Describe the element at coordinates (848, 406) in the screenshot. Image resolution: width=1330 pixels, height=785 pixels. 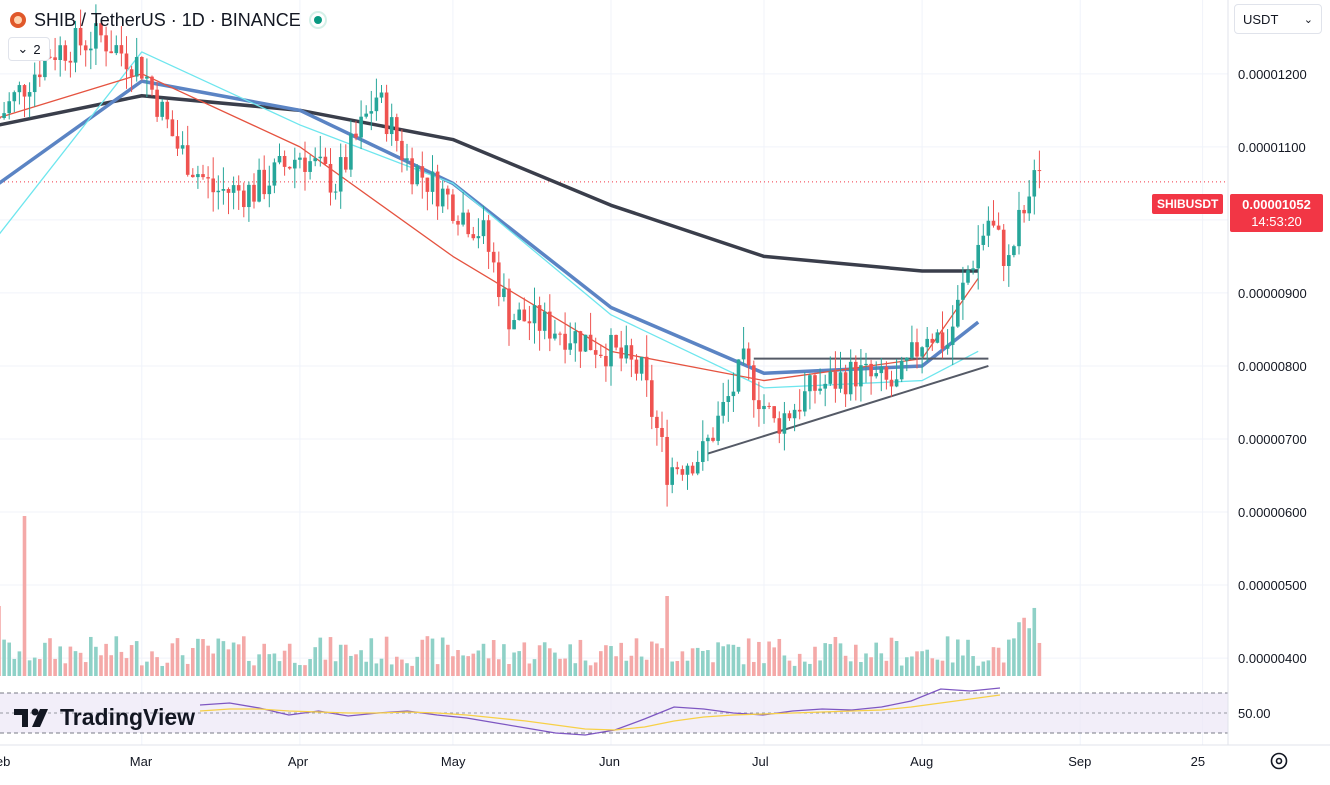
I see `trendlines` at that location.